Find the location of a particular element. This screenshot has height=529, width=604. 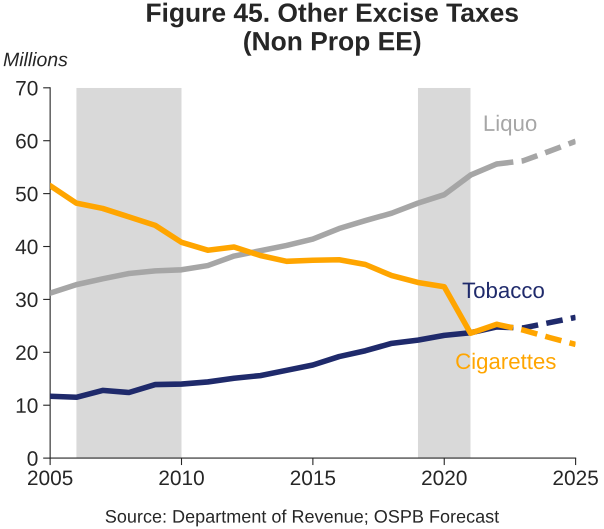

chart-title: Figure 45. Other Excise Taxes (Non Prop EE) is located at coordinates (332, 29).